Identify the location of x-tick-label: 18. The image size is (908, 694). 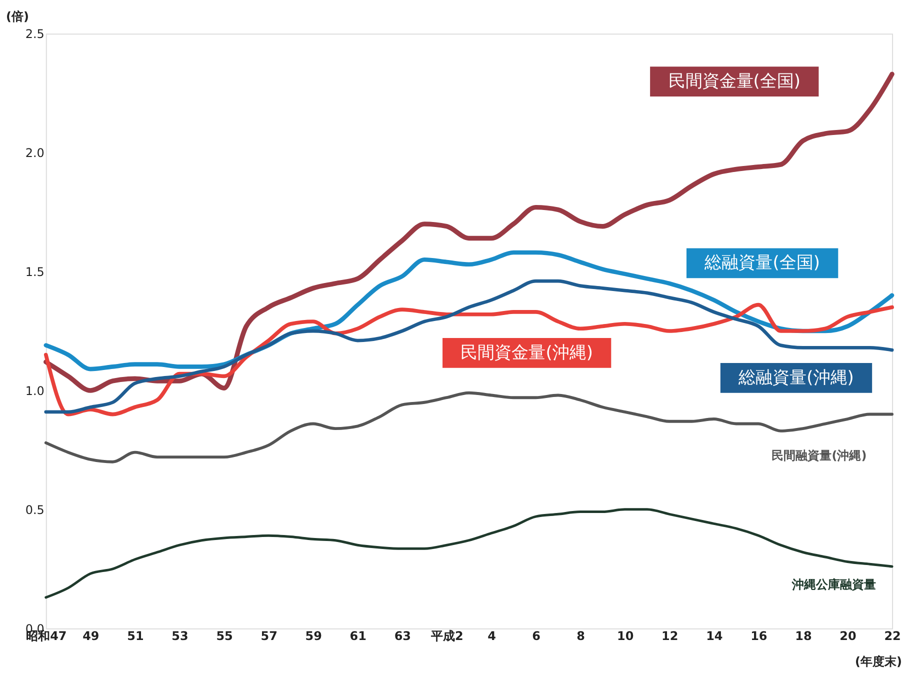
(803, 635).